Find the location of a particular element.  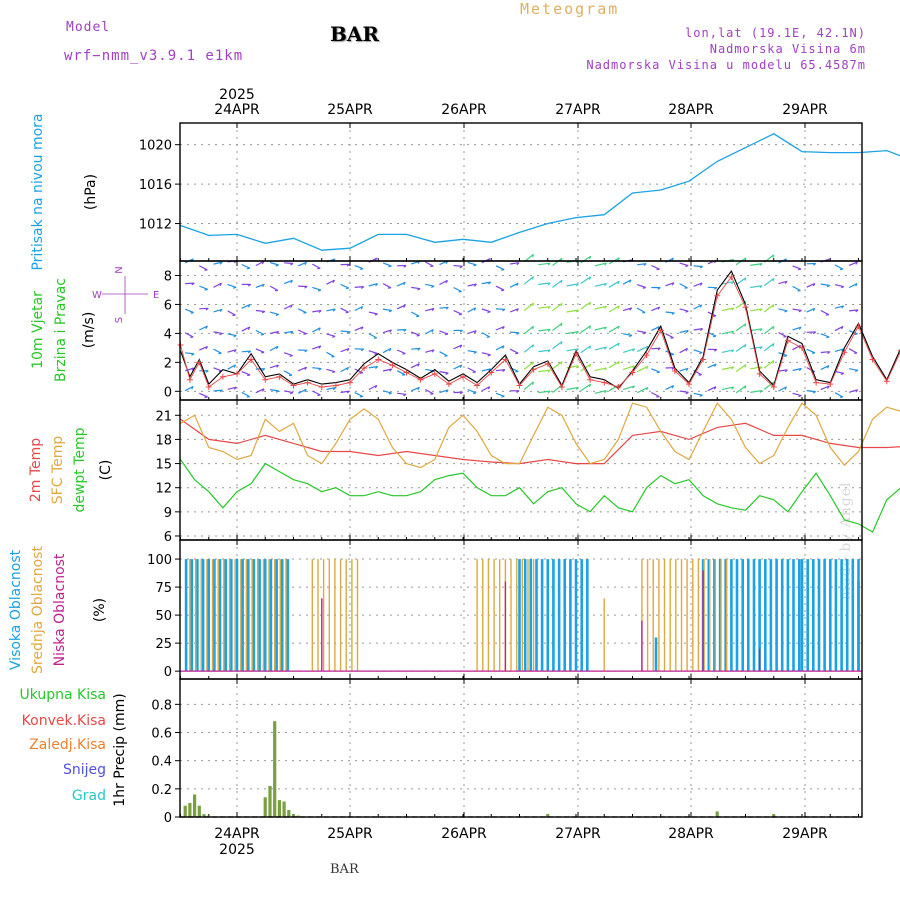

model-elevation-label: Nadmorska Visina u modelu 65.4587m is located at coordinates (726, 65).